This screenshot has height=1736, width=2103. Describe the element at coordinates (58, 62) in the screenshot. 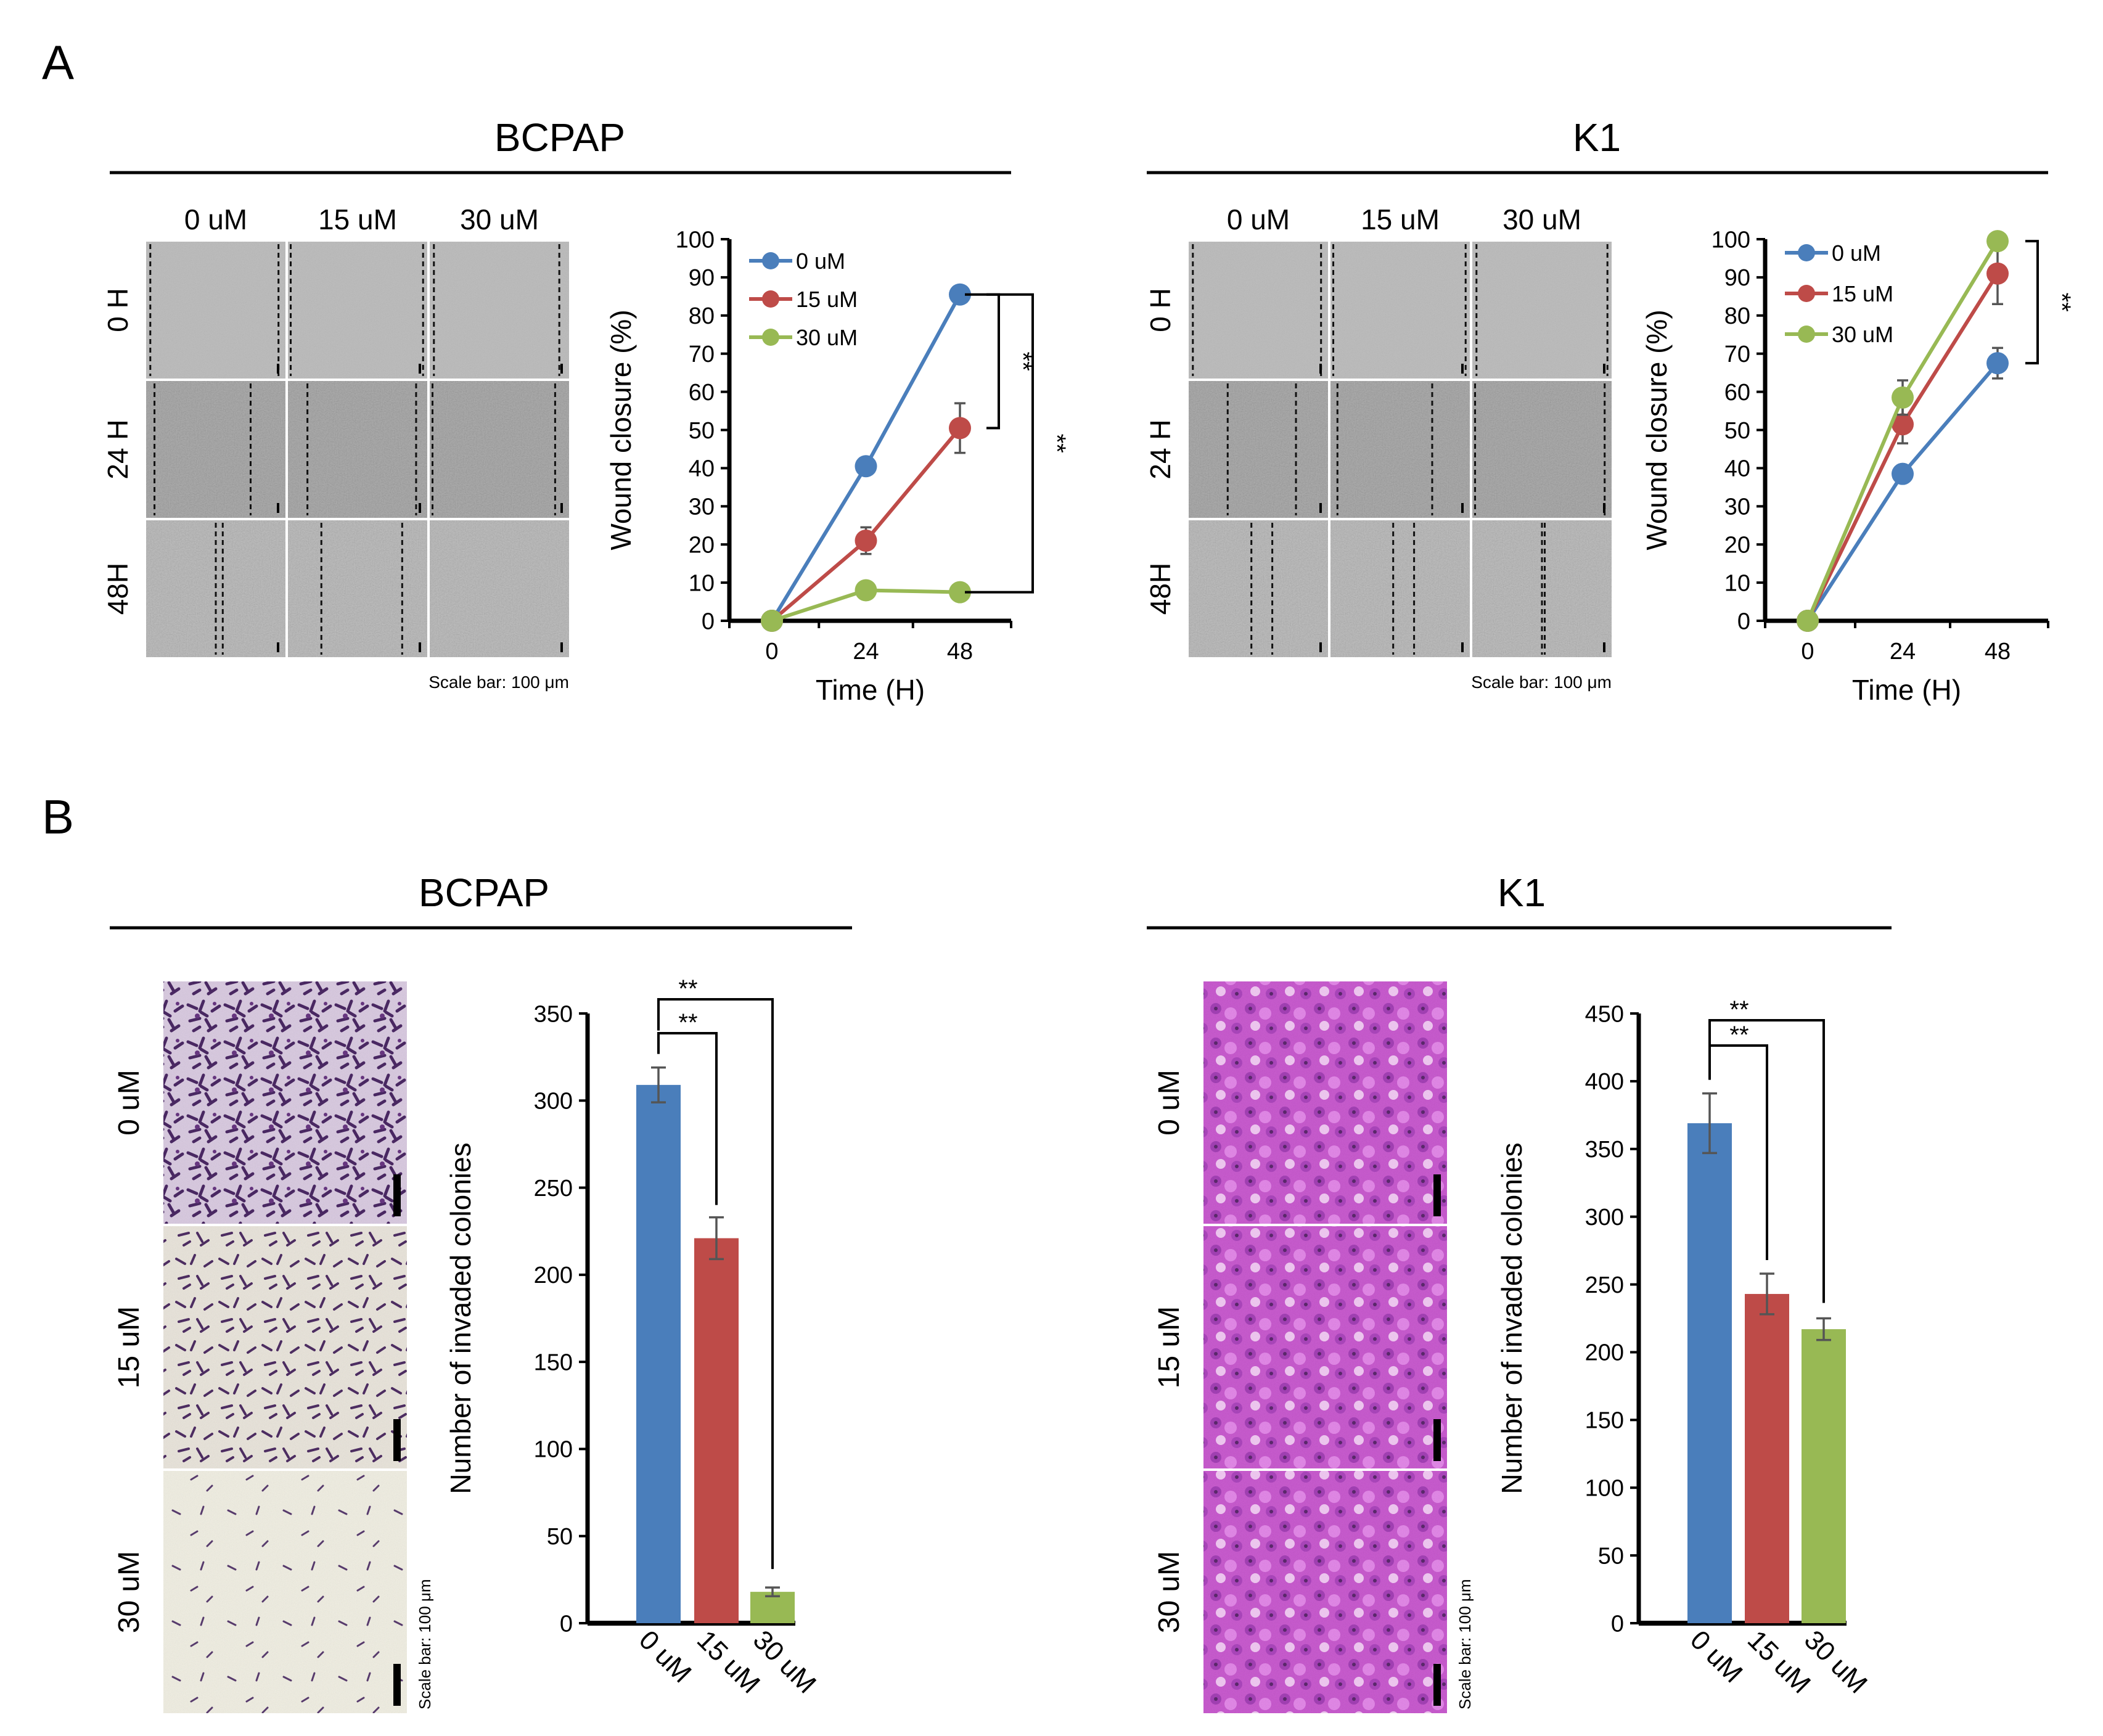

I see `panel-label-a: A` at that location.